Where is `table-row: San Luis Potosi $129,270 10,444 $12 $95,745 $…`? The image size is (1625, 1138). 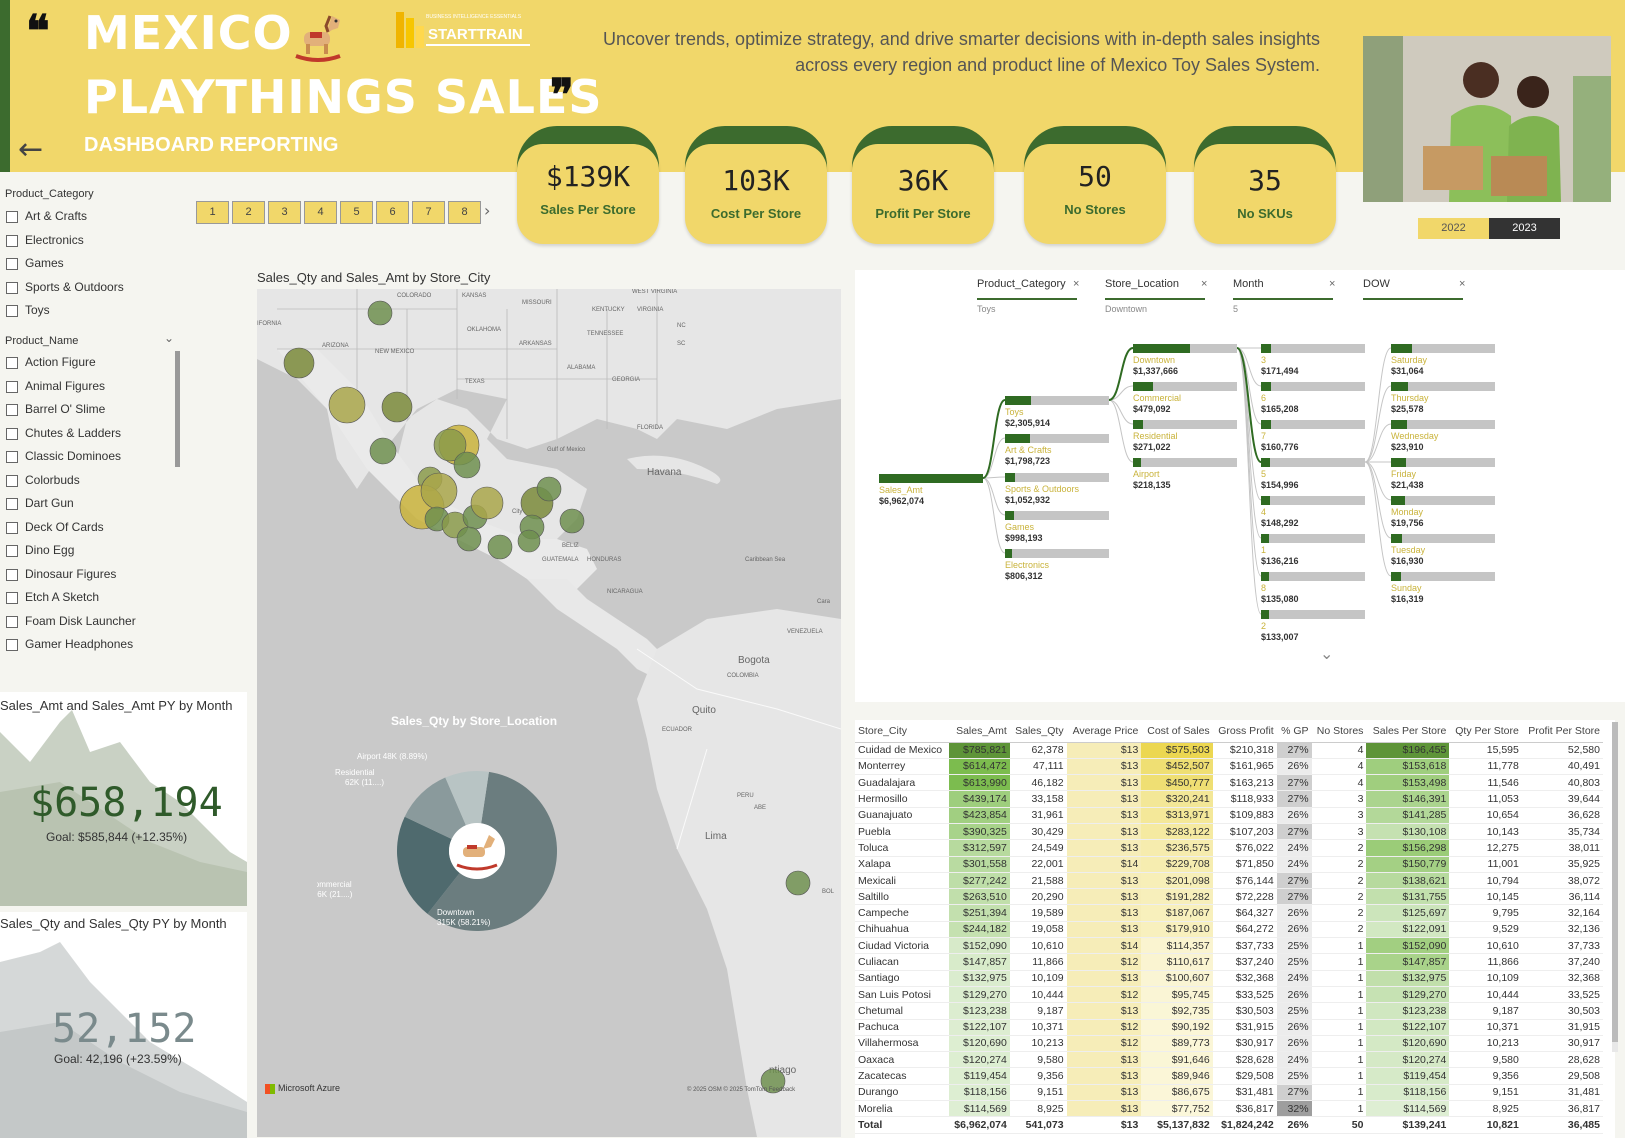
table-row: San Luis Potosi $129,270 10,444 $12 $95,745 $… is located at coordinates (1229, 995).